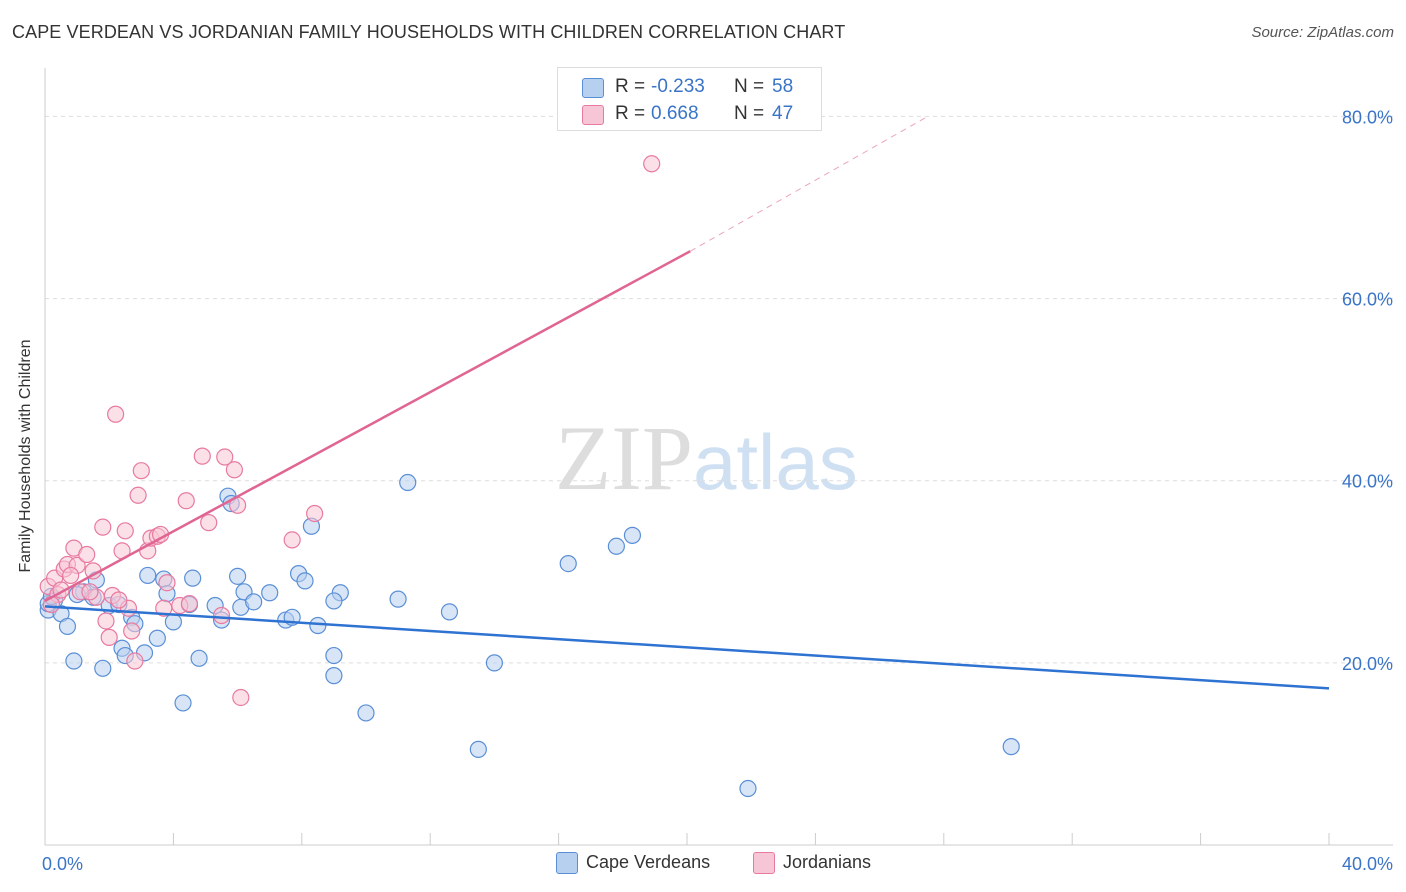 The image size is (1406, 892). Describe the element at coordinates (624, 458) in the screenshot. I see `watermark-zip: ZIP` at that location.